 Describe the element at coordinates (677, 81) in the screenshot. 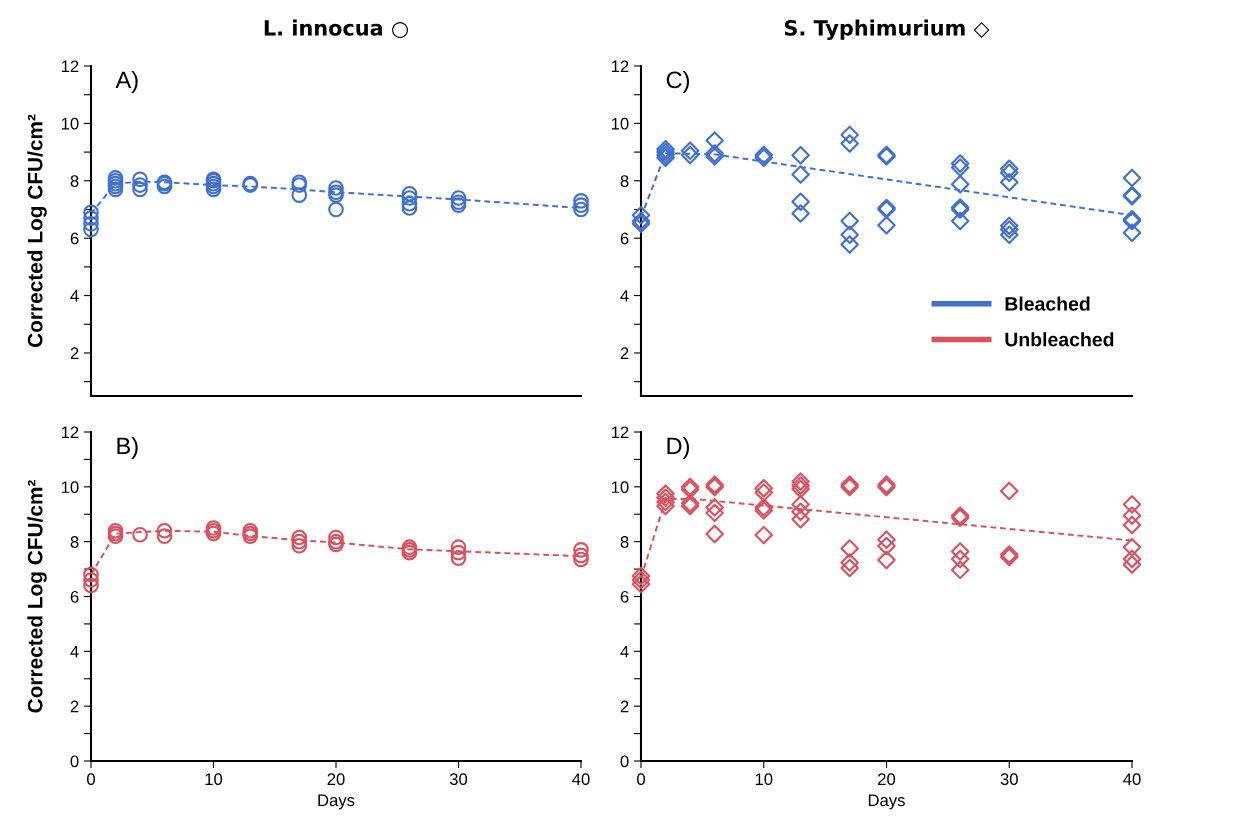

I see `annotation: C)` at that location.